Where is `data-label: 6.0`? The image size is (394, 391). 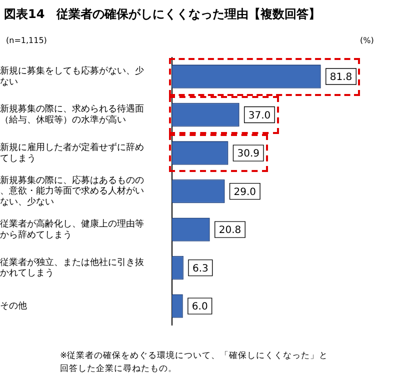 data-label: 6.0 is located at coordinates (200, 307).